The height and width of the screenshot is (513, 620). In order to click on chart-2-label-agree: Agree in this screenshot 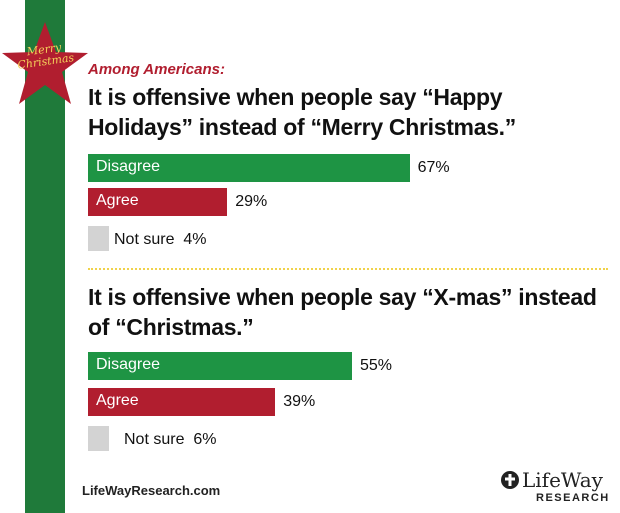, I will do `click(117, 400)`.